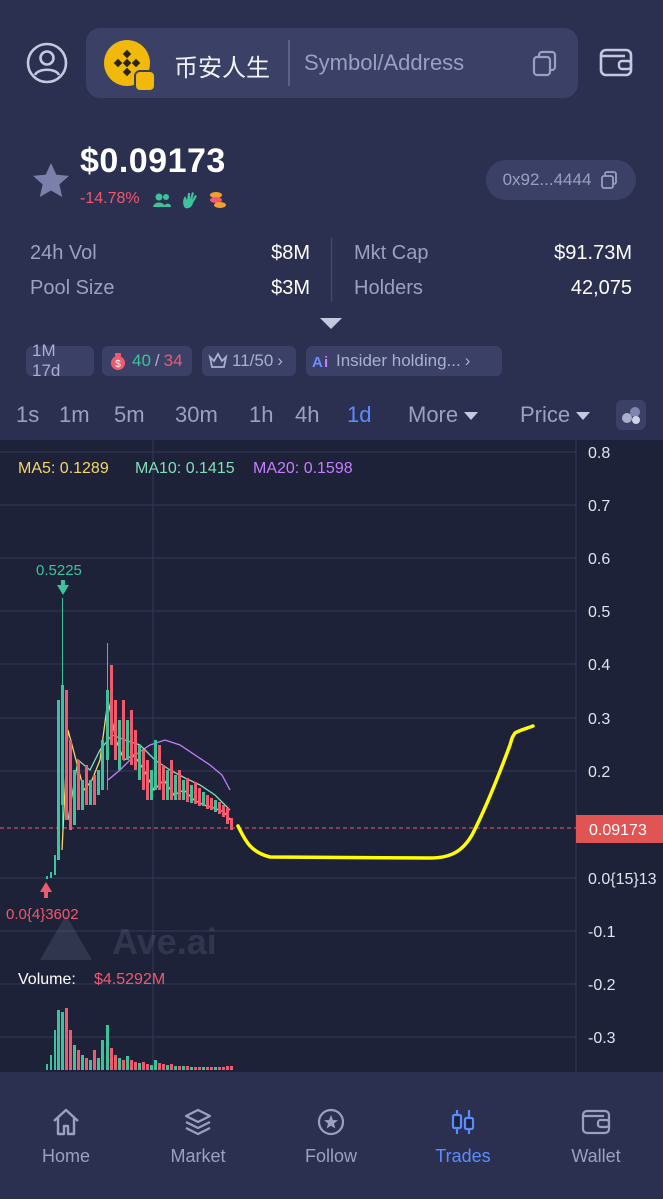 Image resolution: width=663 pixels, height=1199 pixels. Describe the element at coordinates (198, 1136) in the screenshot. I see `nav-market: Market` at that location.